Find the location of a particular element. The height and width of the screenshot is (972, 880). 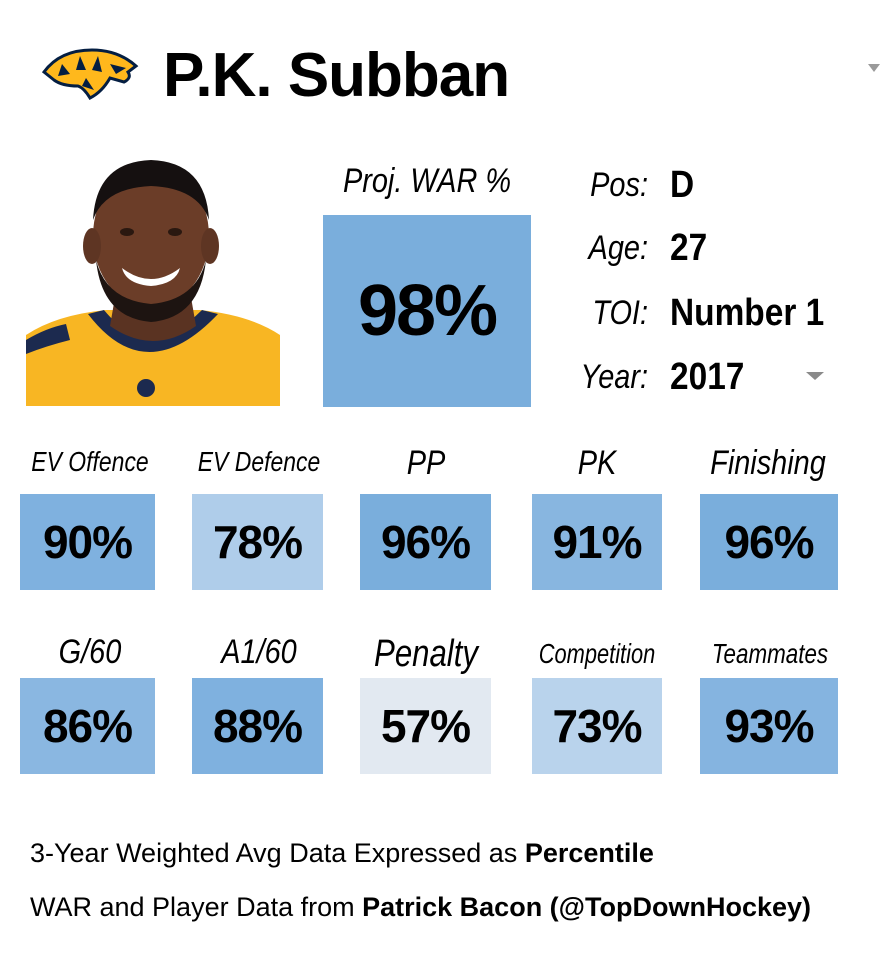

info-value: 27 is located at coordinates (689, 247).